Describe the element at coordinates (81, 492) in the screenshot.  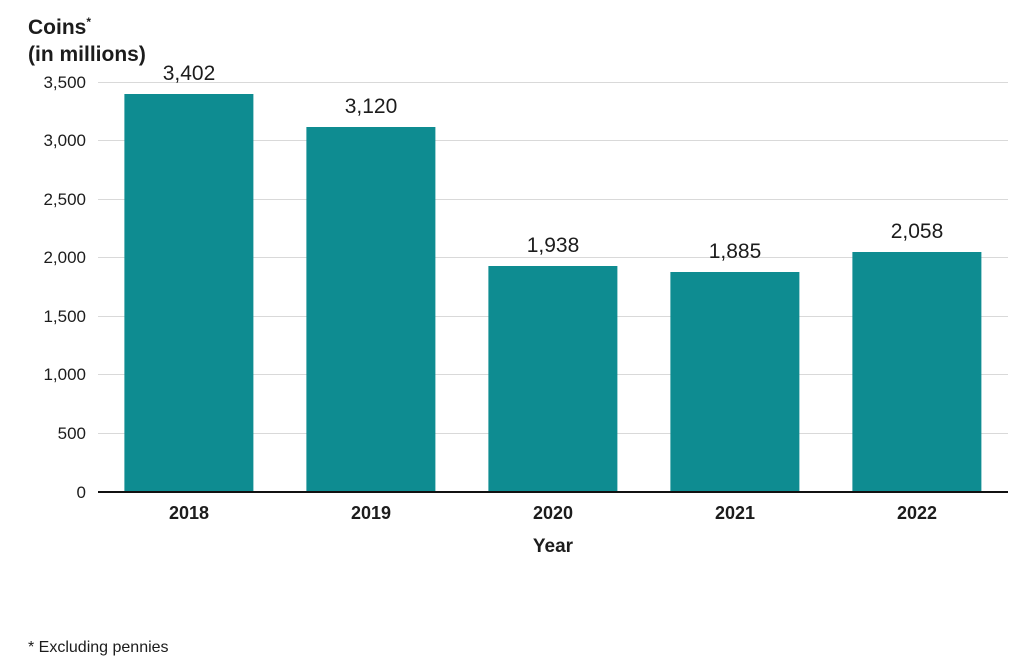
I see `y-tick-label: 0` at that location.